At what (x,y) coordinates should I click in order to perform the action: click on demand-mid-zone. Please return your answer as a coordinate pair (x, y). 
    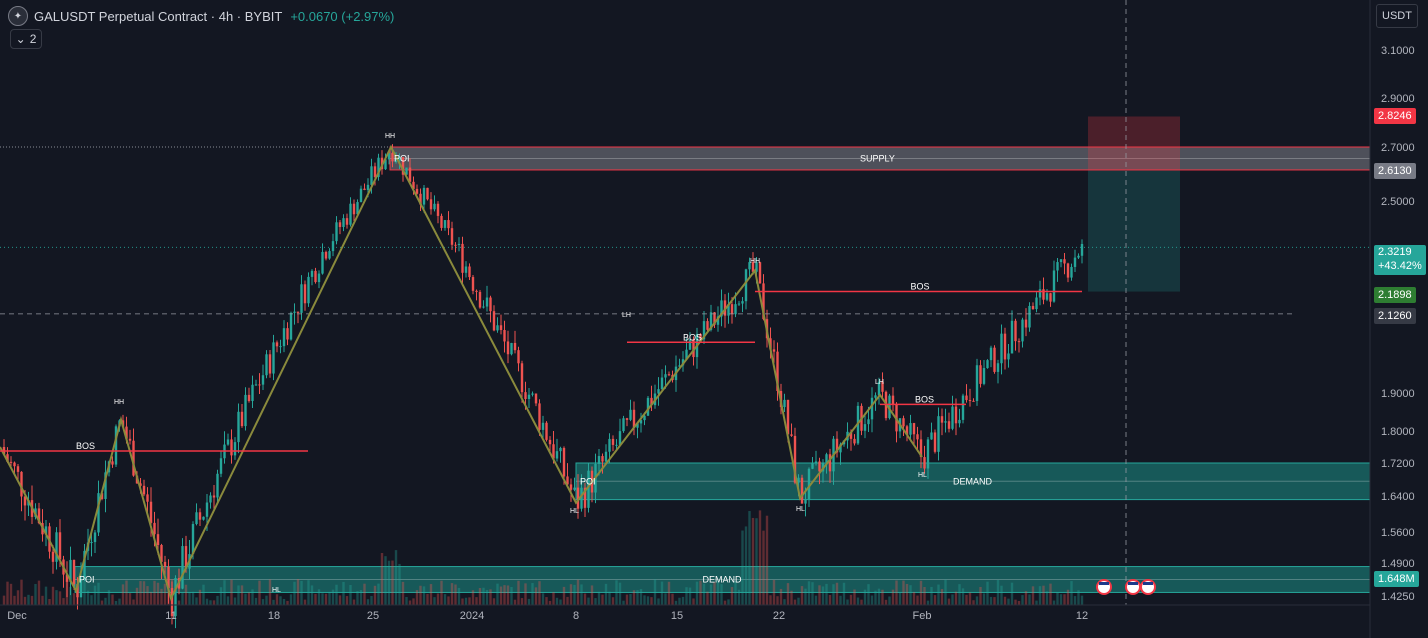
    Looking at the image, I should click on (973, 481).